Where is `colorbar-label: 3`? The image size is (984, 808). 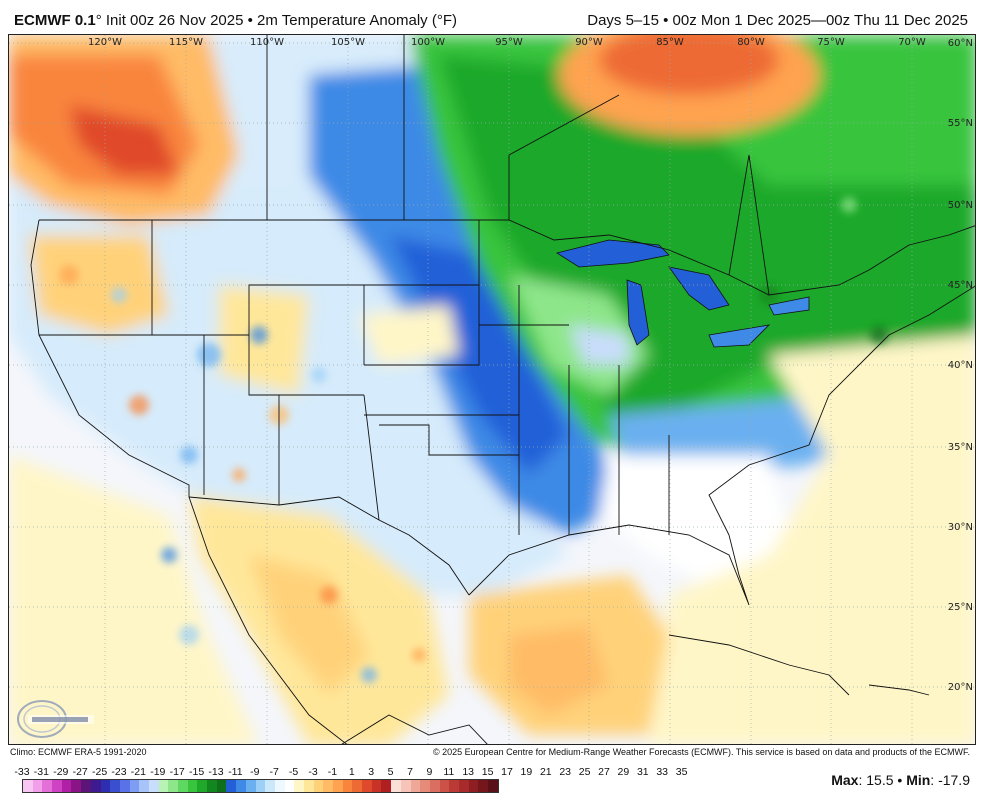
colorbar-label: 3 is located at coordinates (371, 772).